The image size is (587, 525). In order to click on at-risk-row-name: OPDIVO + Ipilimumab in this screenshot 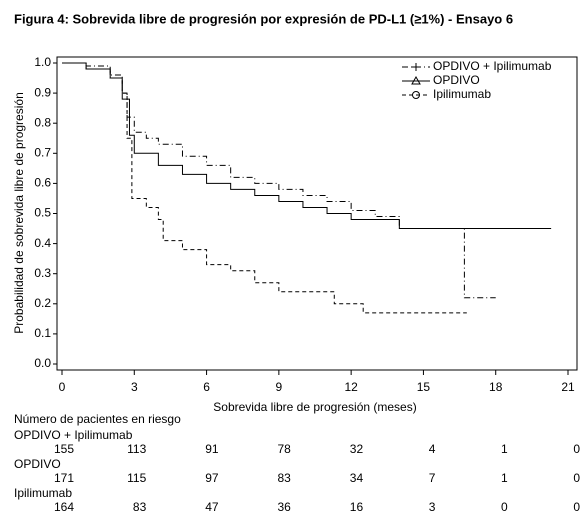, I will do `click(73, 435)`.